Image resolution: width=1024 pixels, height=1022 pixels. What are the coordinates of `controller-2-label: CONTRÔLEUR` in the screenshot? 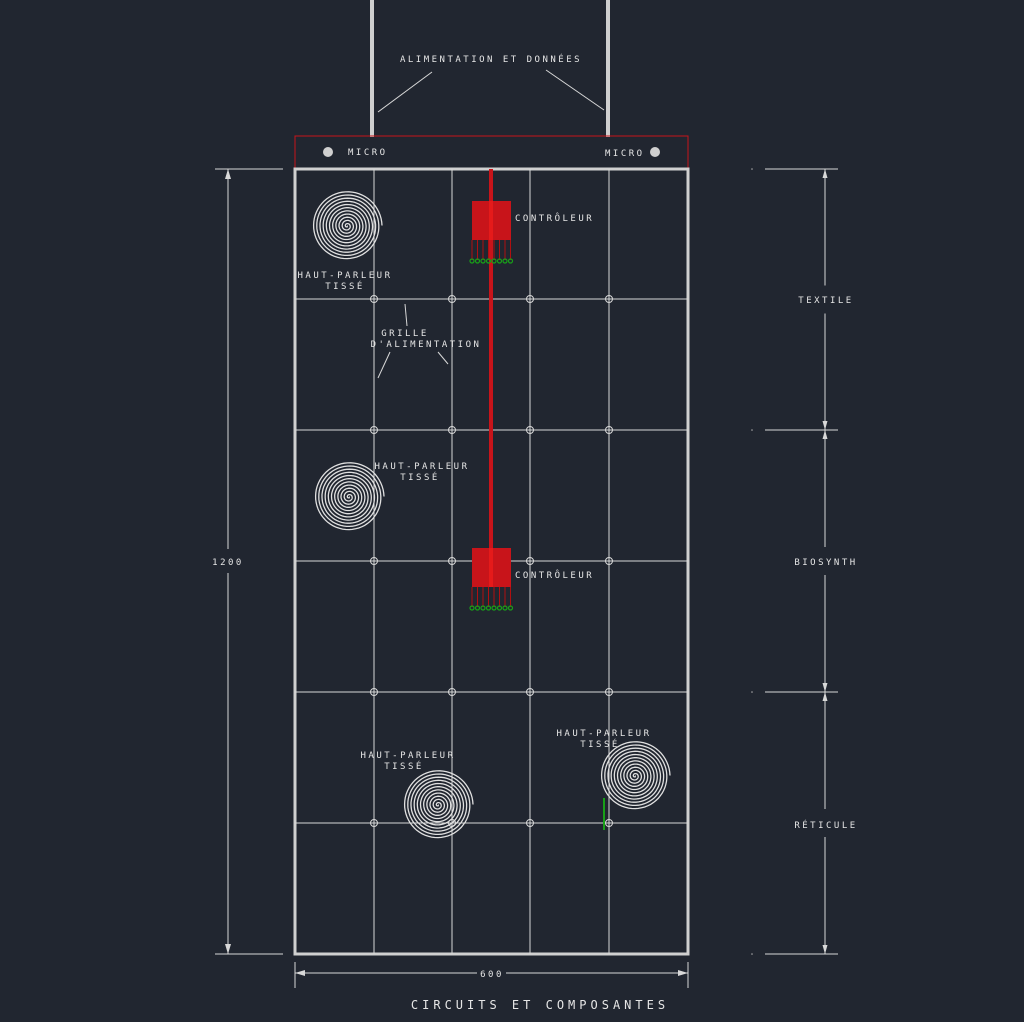 It's located at (554, 575).